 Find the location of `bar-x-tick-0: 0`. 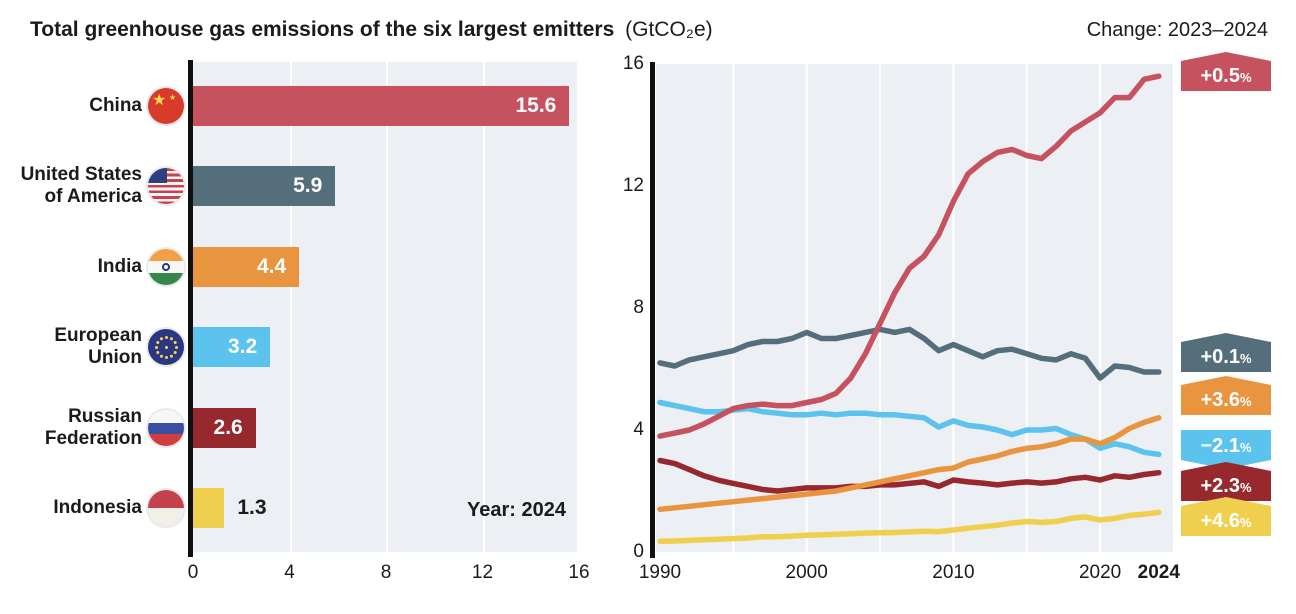

bar-x-tick-0: 0 is located at coordinates (193, 572).